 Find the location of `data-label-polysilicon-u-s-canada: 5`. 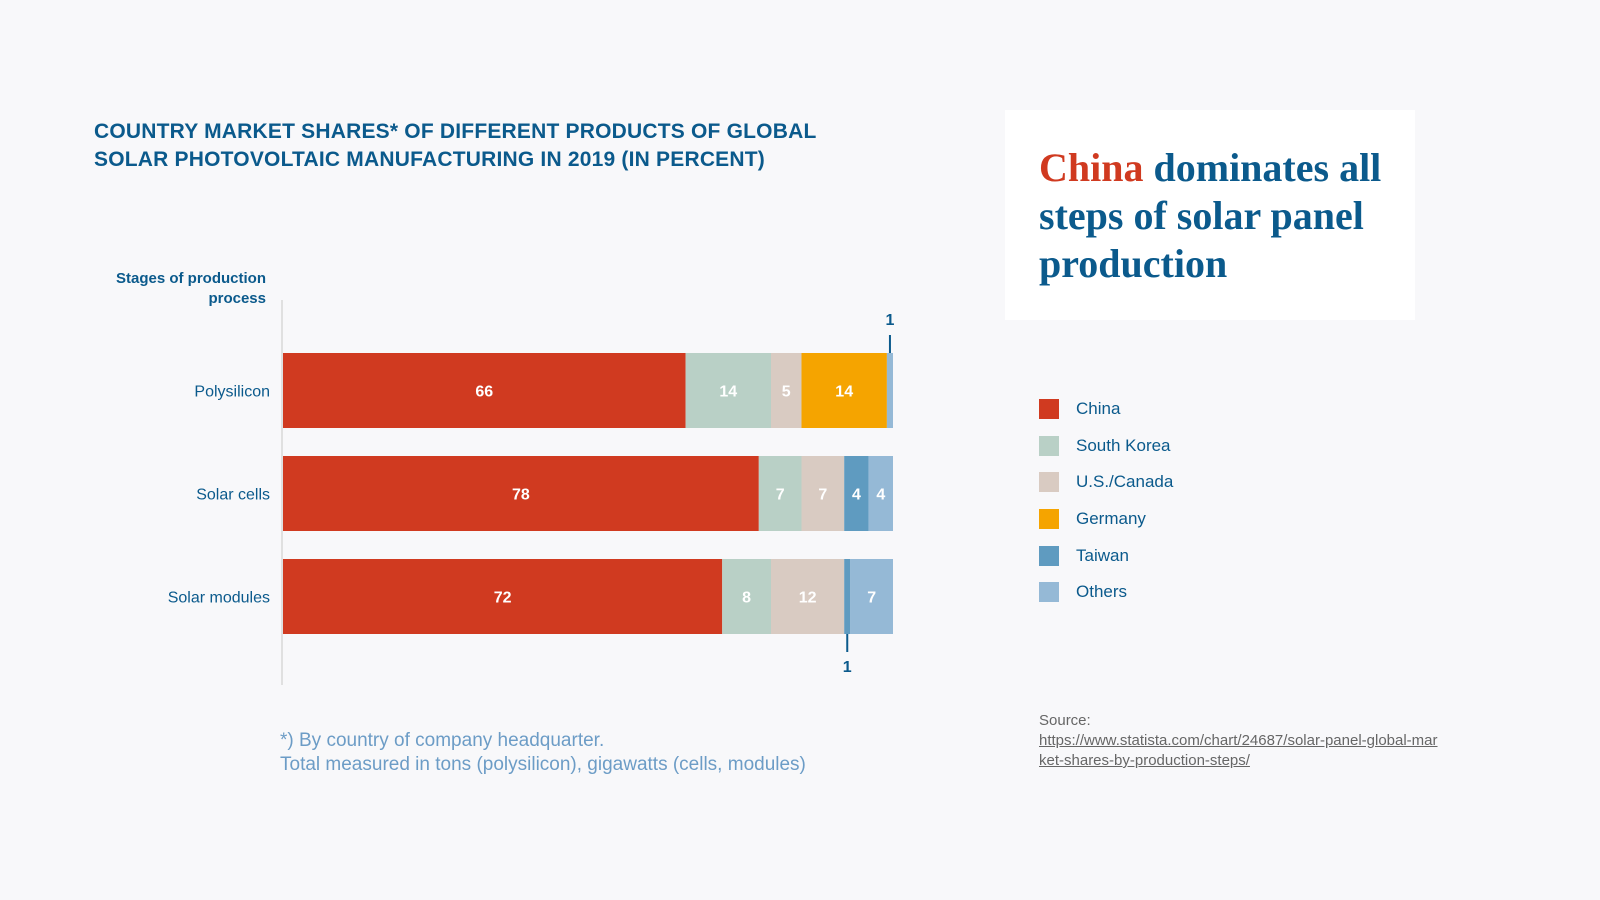

data-label-polysilicon-u-s-canada: 5 is located at coordinates (786, 392).